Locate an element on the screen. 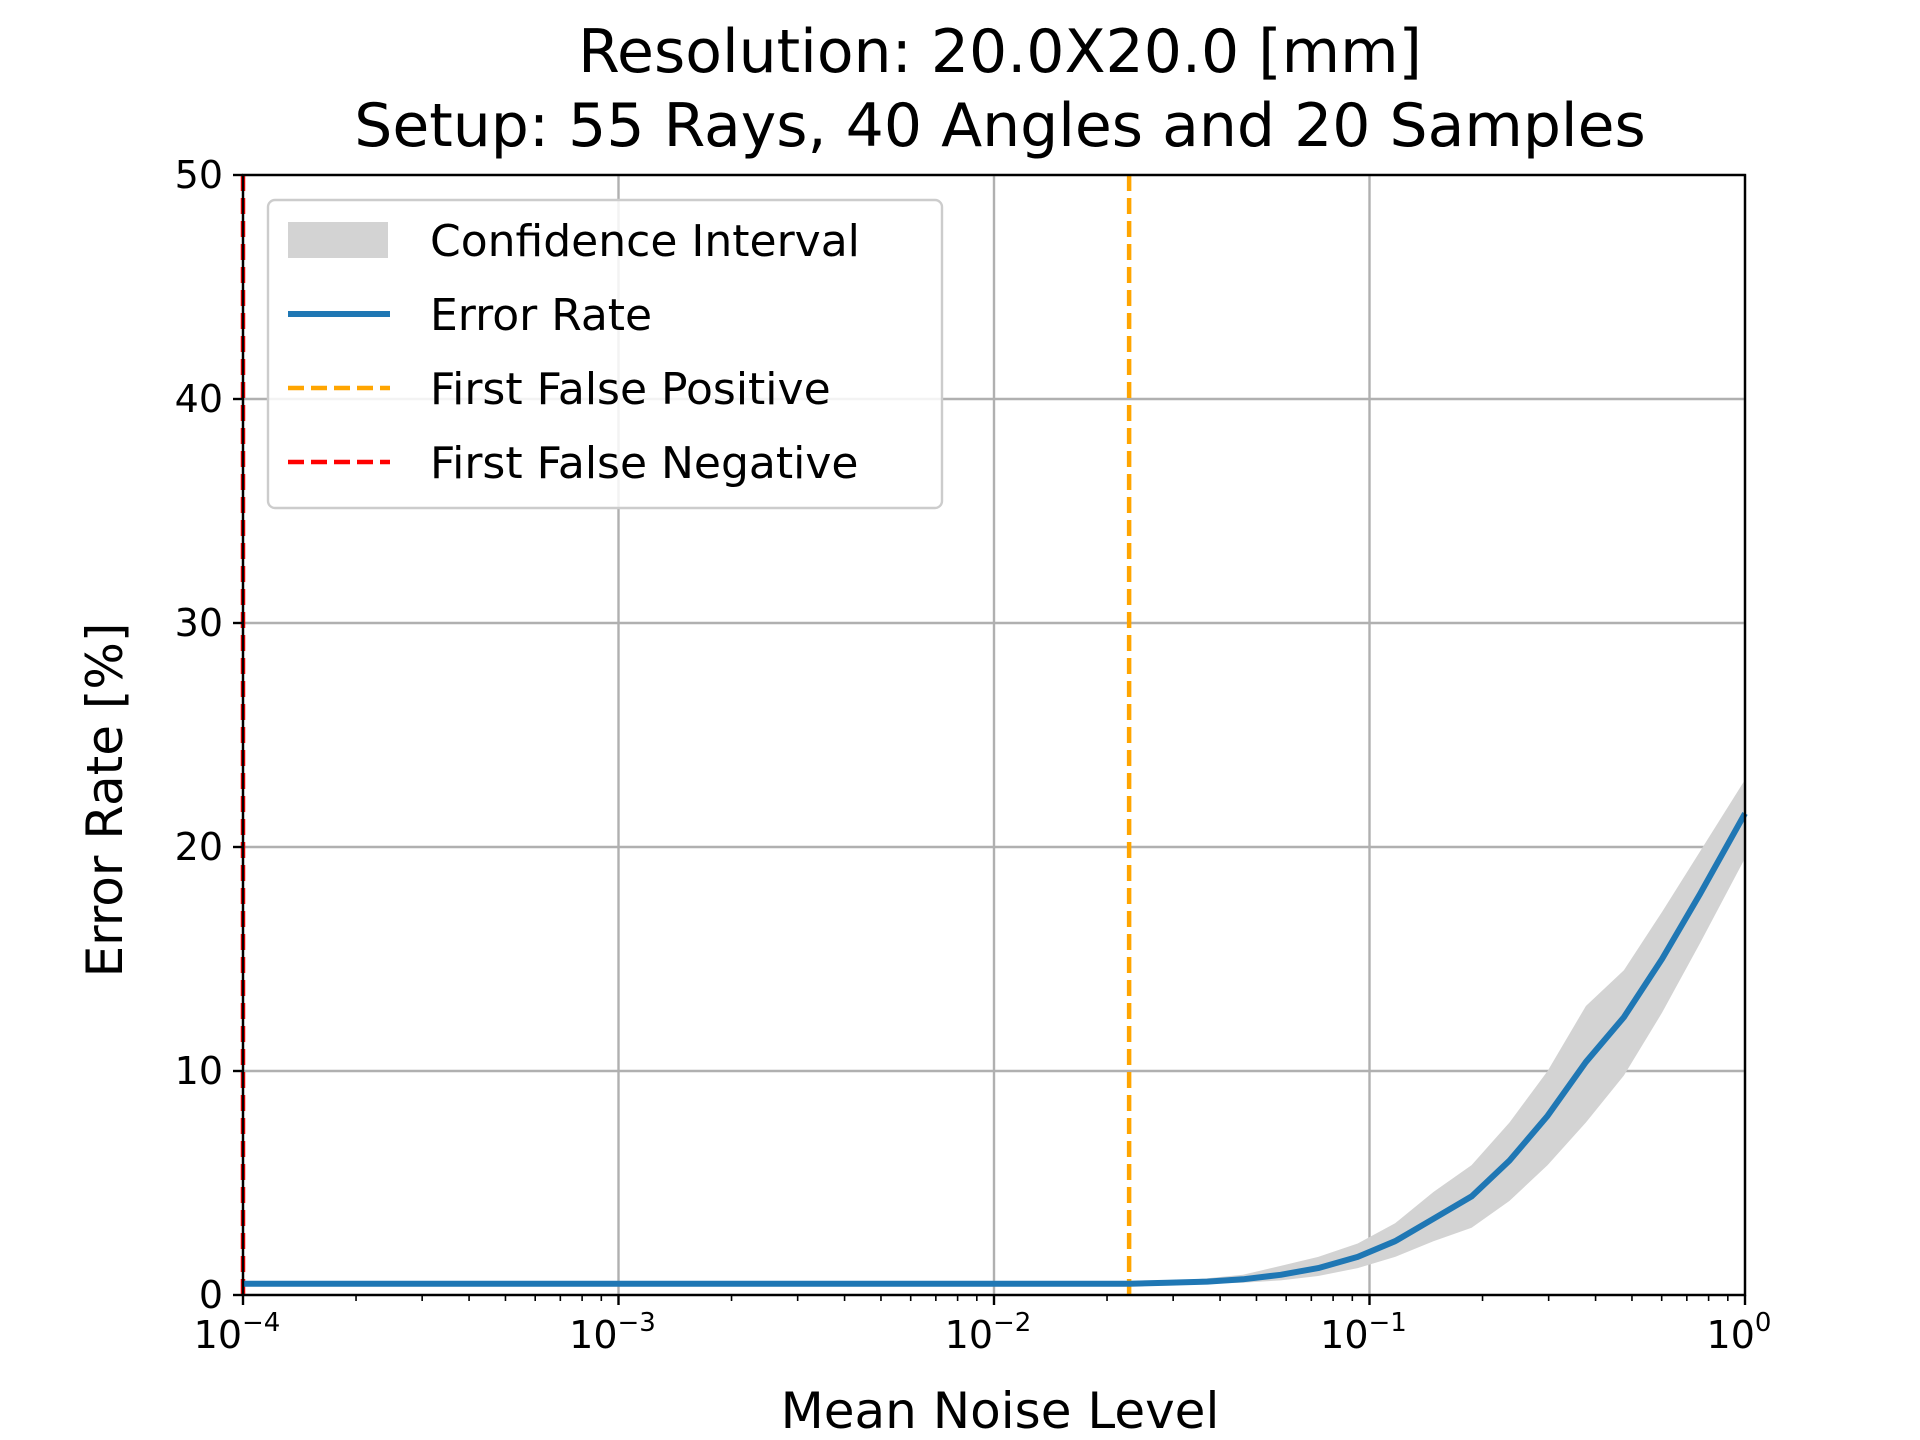 The image size is (1920, 1440). x-axis-label: Mean Noise Level is located at coordinates (1000, 1411).